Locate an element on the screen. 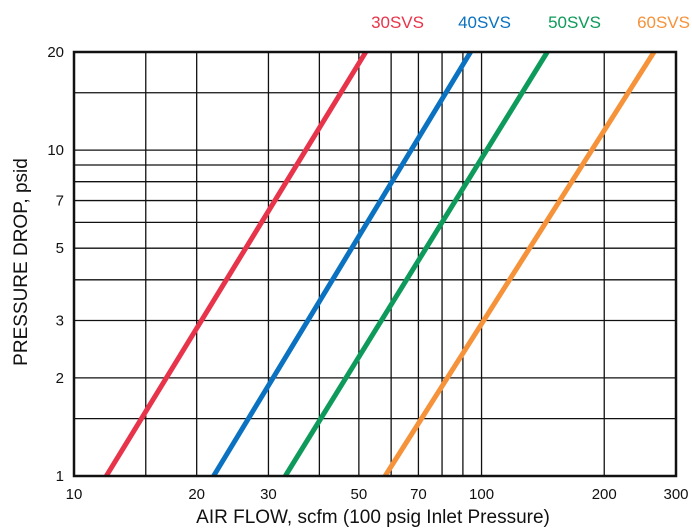 This screenshot has height=531, width=692. y-tick-label: 20 is located at coordinates (55, 52).